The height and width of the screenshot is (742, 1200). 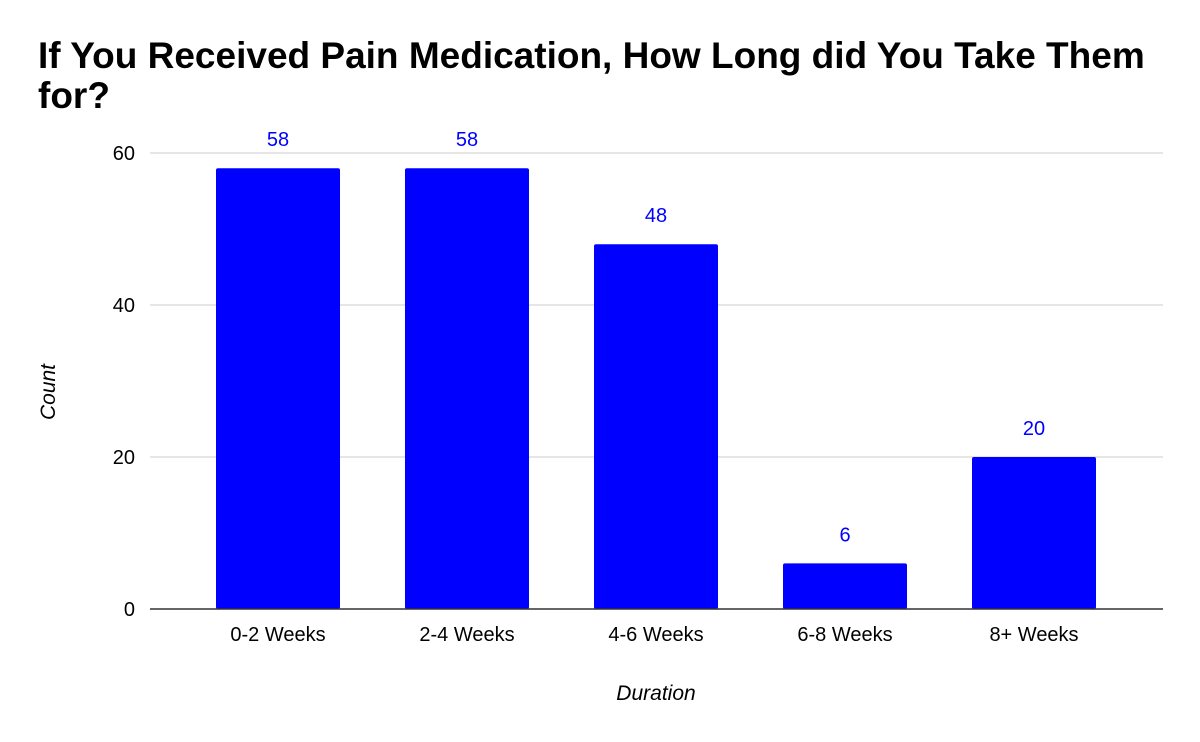 What do you see at coordinates (124, 306) in the screenshot?
I see `y-tick-label: 40` at bounding box center [124, 306].